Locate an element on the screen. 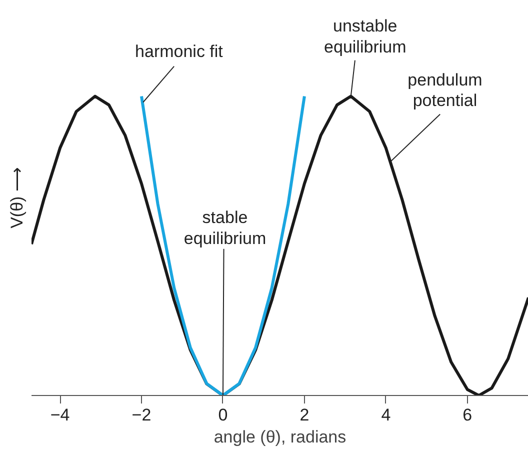  y-axis-title: V(θ) ⟶ is located at coordinates (17, 198).